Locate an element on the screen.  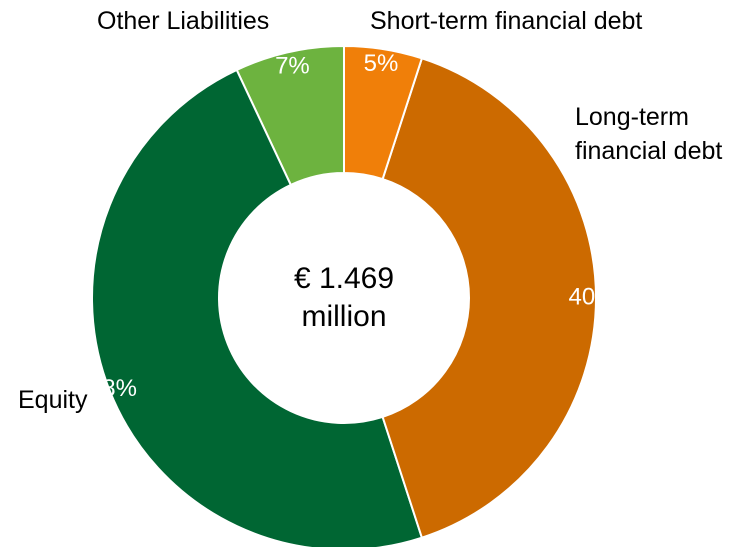
center-label: million is located at coordinates (343, 316).